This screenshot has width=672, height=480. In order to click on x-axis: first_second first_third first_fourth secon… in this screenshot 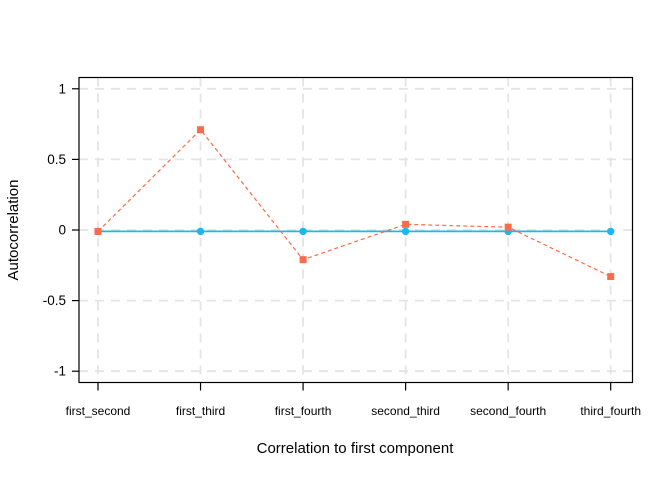, I will do `click(353, 400)`.